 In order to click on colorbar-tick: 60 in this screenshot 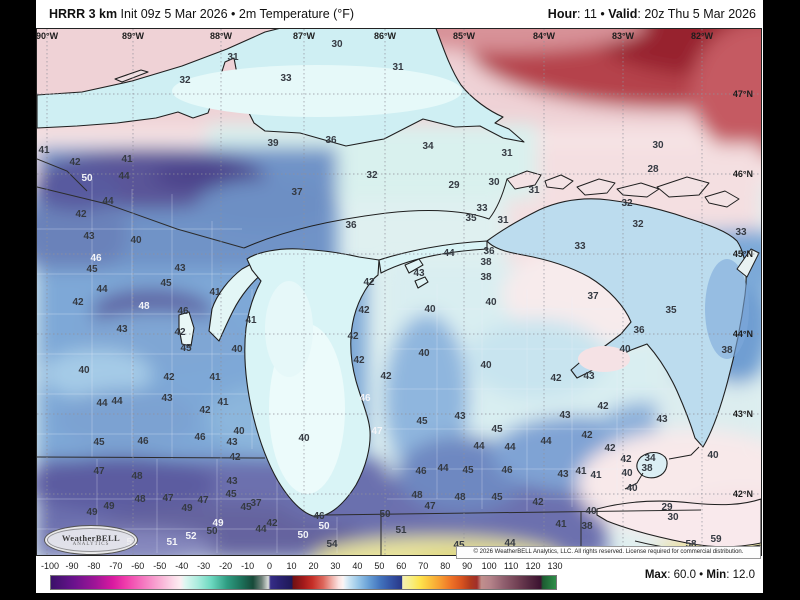, I will do `click(401, 566)`.